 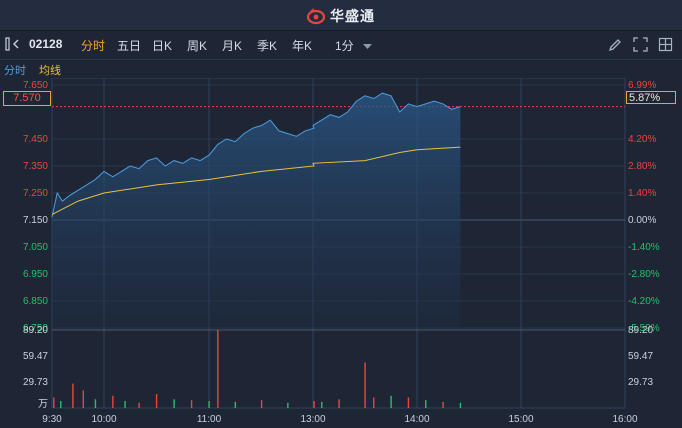 What do you see at coordinates (267, 46) in the screenshot?
I see `tab-quarterly-k: 季K` at bounding box center [267, 46].